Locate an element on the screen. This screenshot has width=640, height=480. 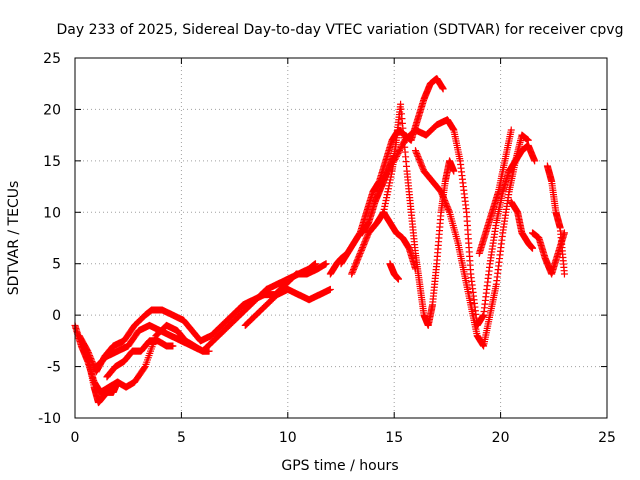
y-tick-label: 0 is located at coordinates (56, 316).